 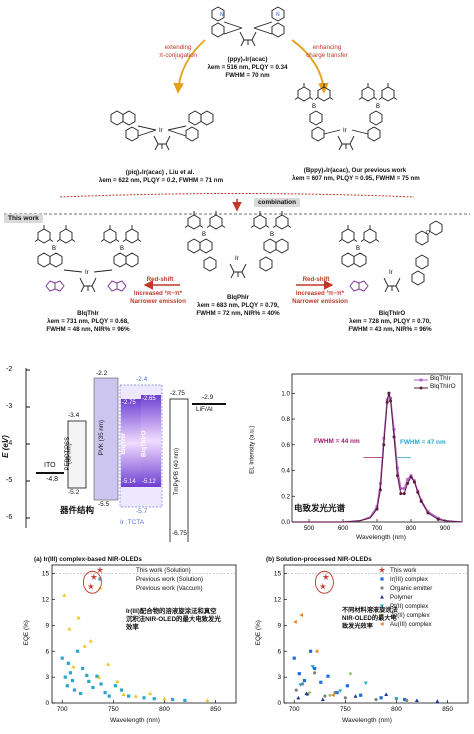 What do you see at coordinates (447, 709) in the screenshot?
I see `eqe-xtick-label: 850` at bounding box center [447, 709].